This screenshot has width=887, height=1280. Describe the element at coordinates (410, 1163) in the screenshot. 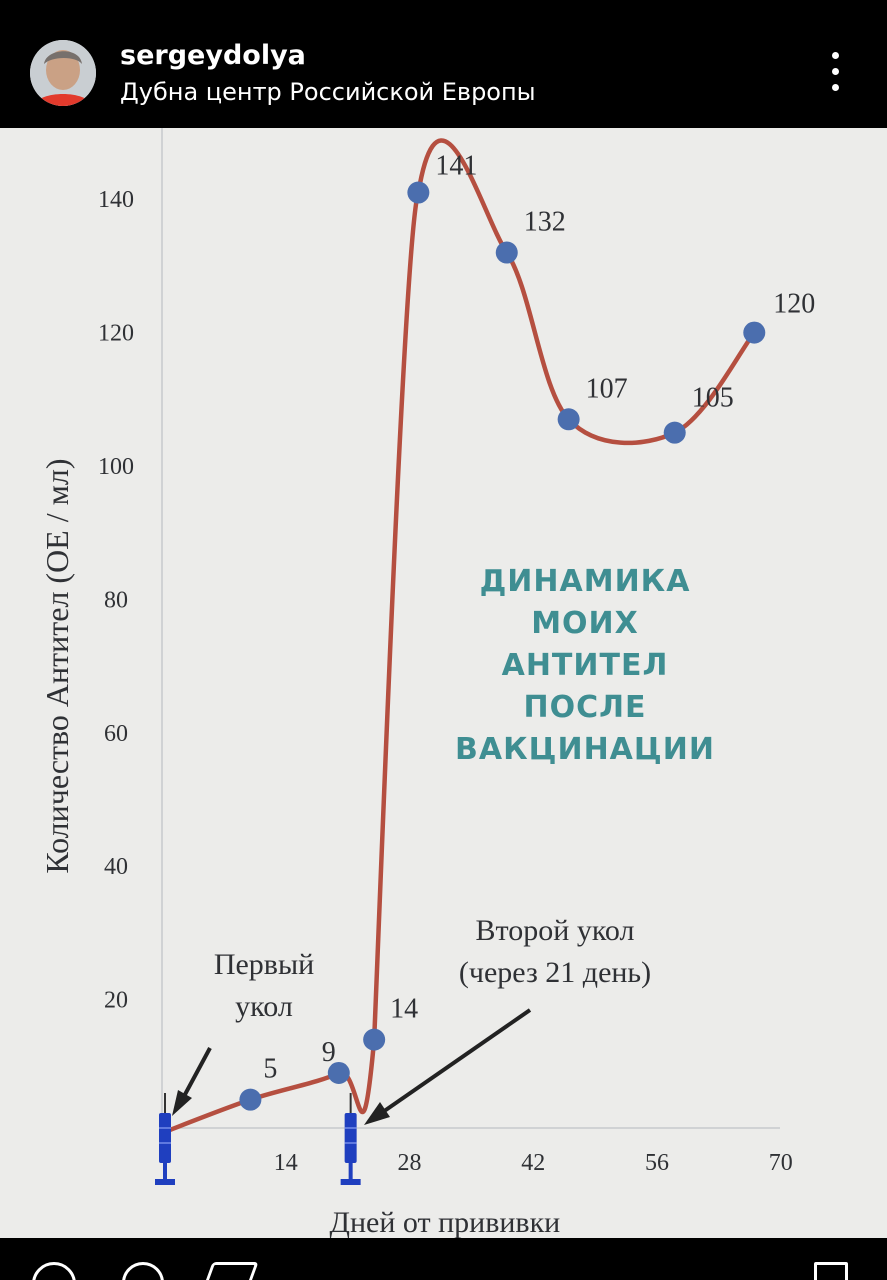

I see `x-tick-label: 28` at that location.